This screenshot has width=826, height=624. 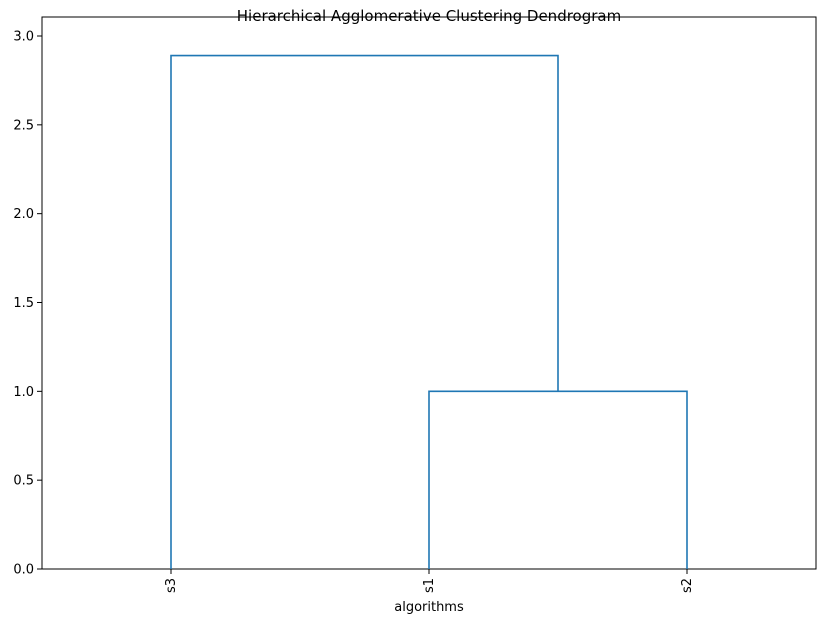 I want to click on y-tick-label: 2.0, so click(x=23, y=214).